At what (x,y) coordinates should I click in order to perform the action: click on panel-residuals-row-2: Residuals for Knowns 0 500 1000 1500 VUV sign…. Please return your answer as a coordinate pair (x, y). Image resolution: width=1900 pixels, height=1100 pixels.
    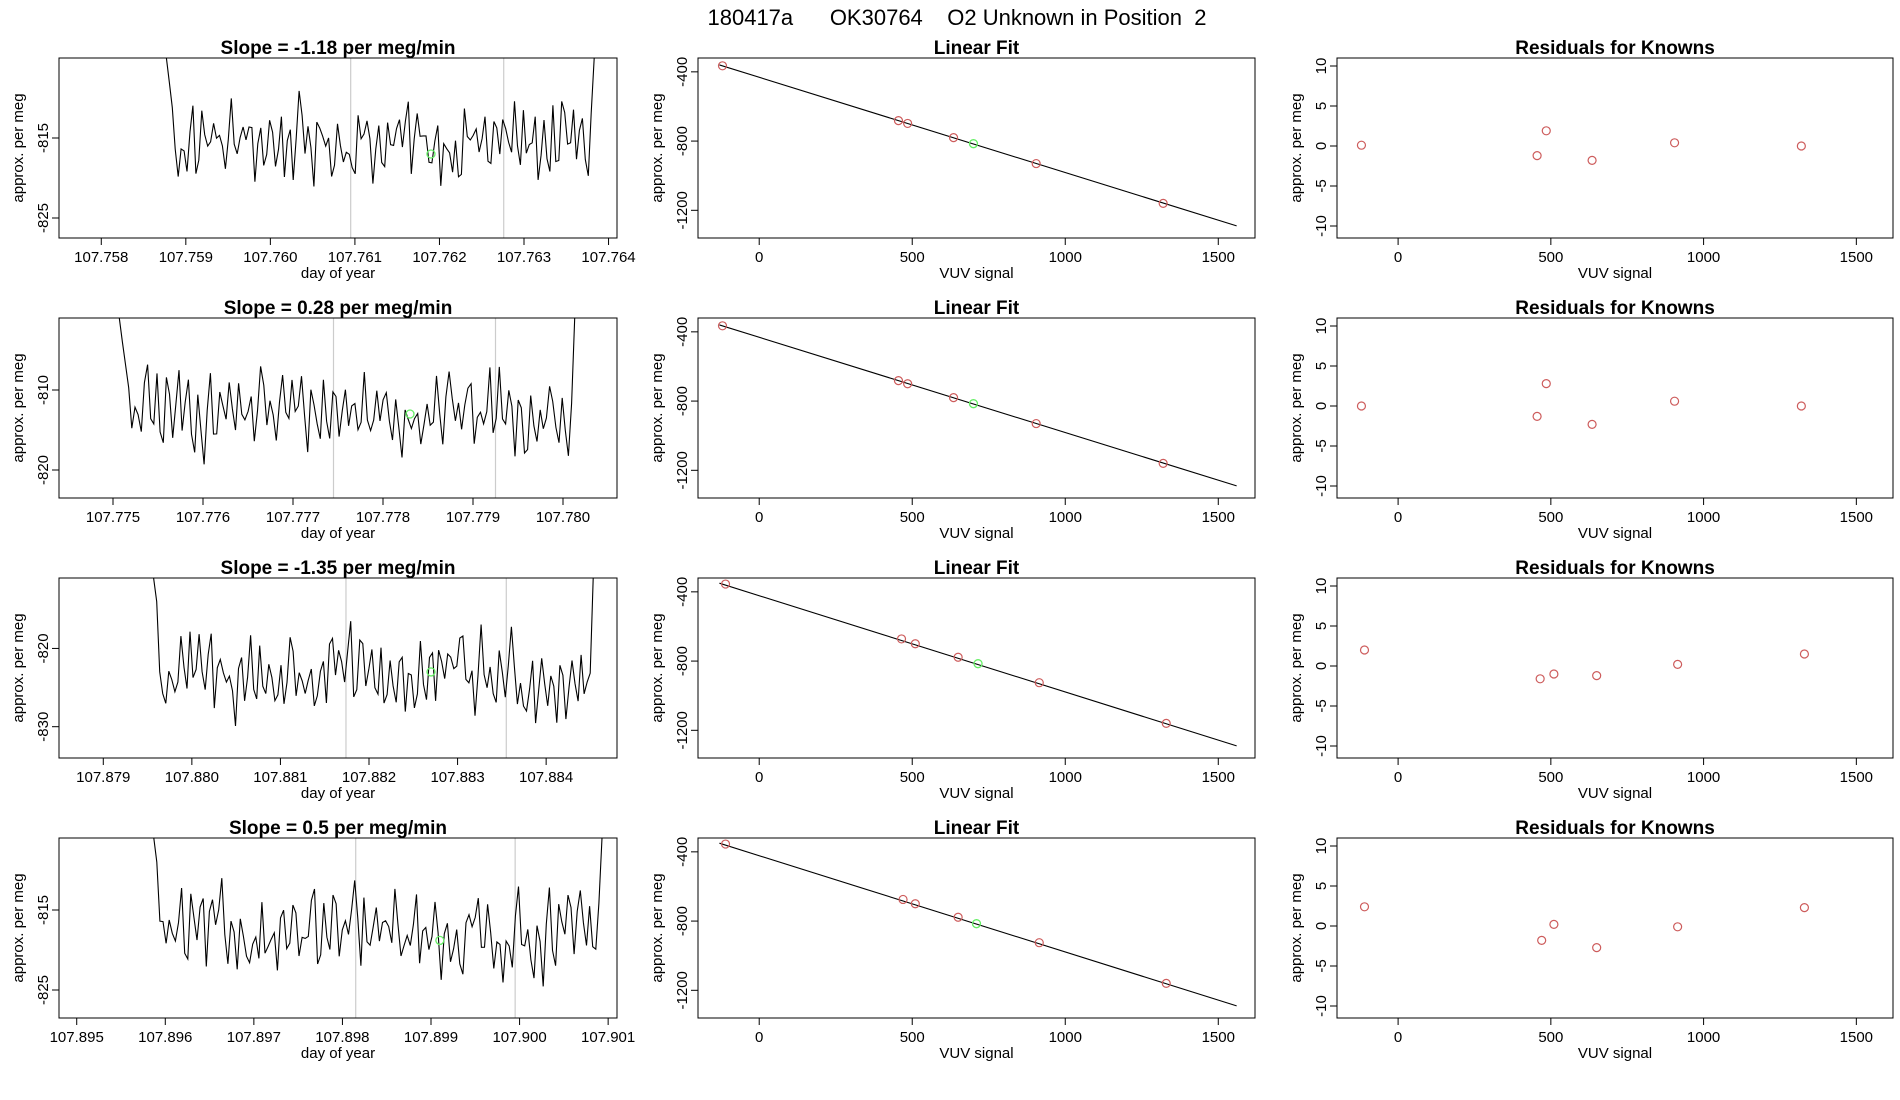
    Looking at the image, I should click on (1591, 420).